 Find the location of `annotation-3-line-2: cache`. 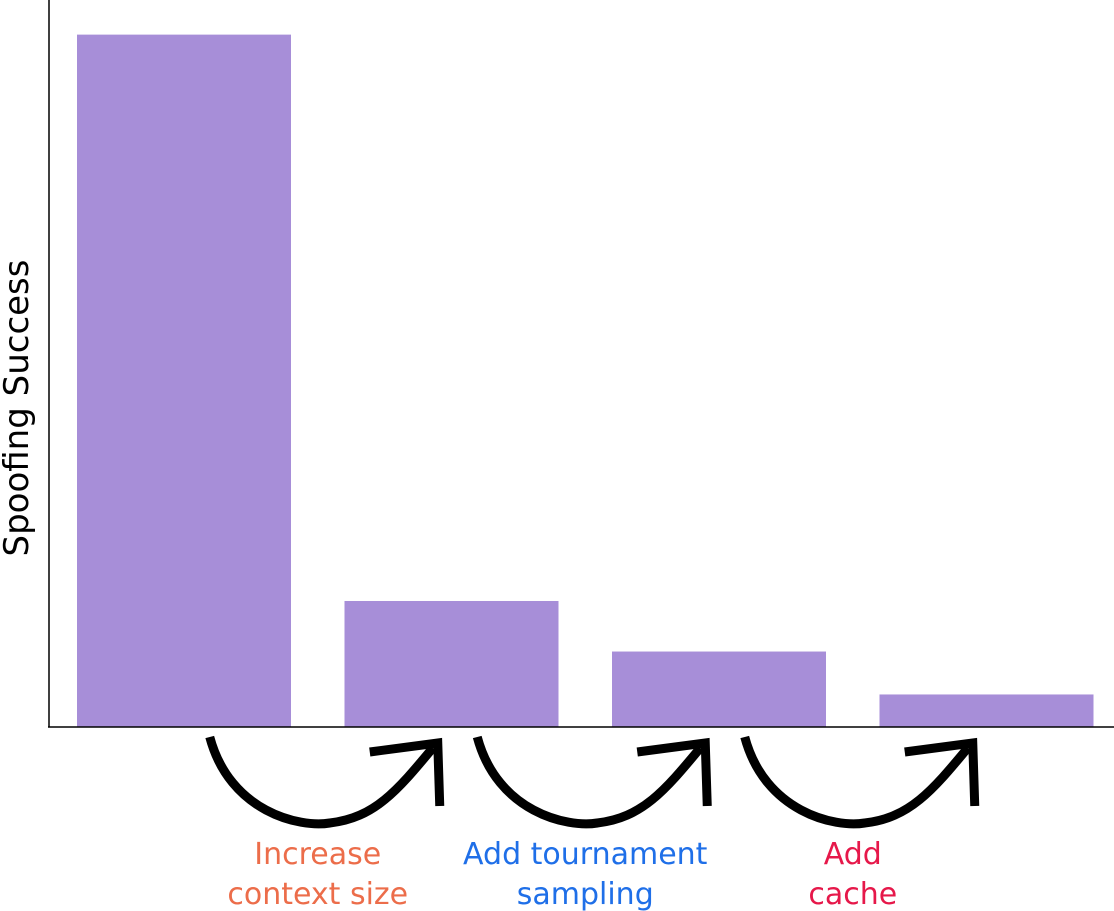

annotation-3-line-2: cache is located at coordinates (852, 894).